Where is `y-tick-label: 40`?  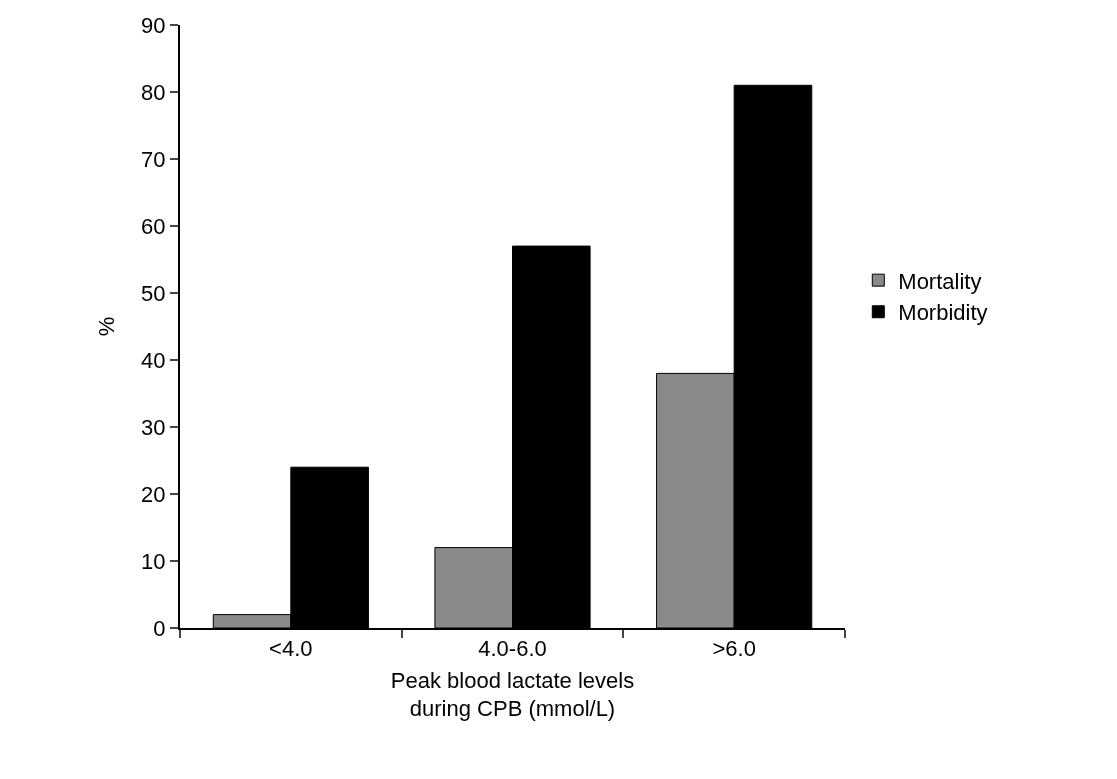 y-tick-label: 40 is located at coordinates (153, 360).